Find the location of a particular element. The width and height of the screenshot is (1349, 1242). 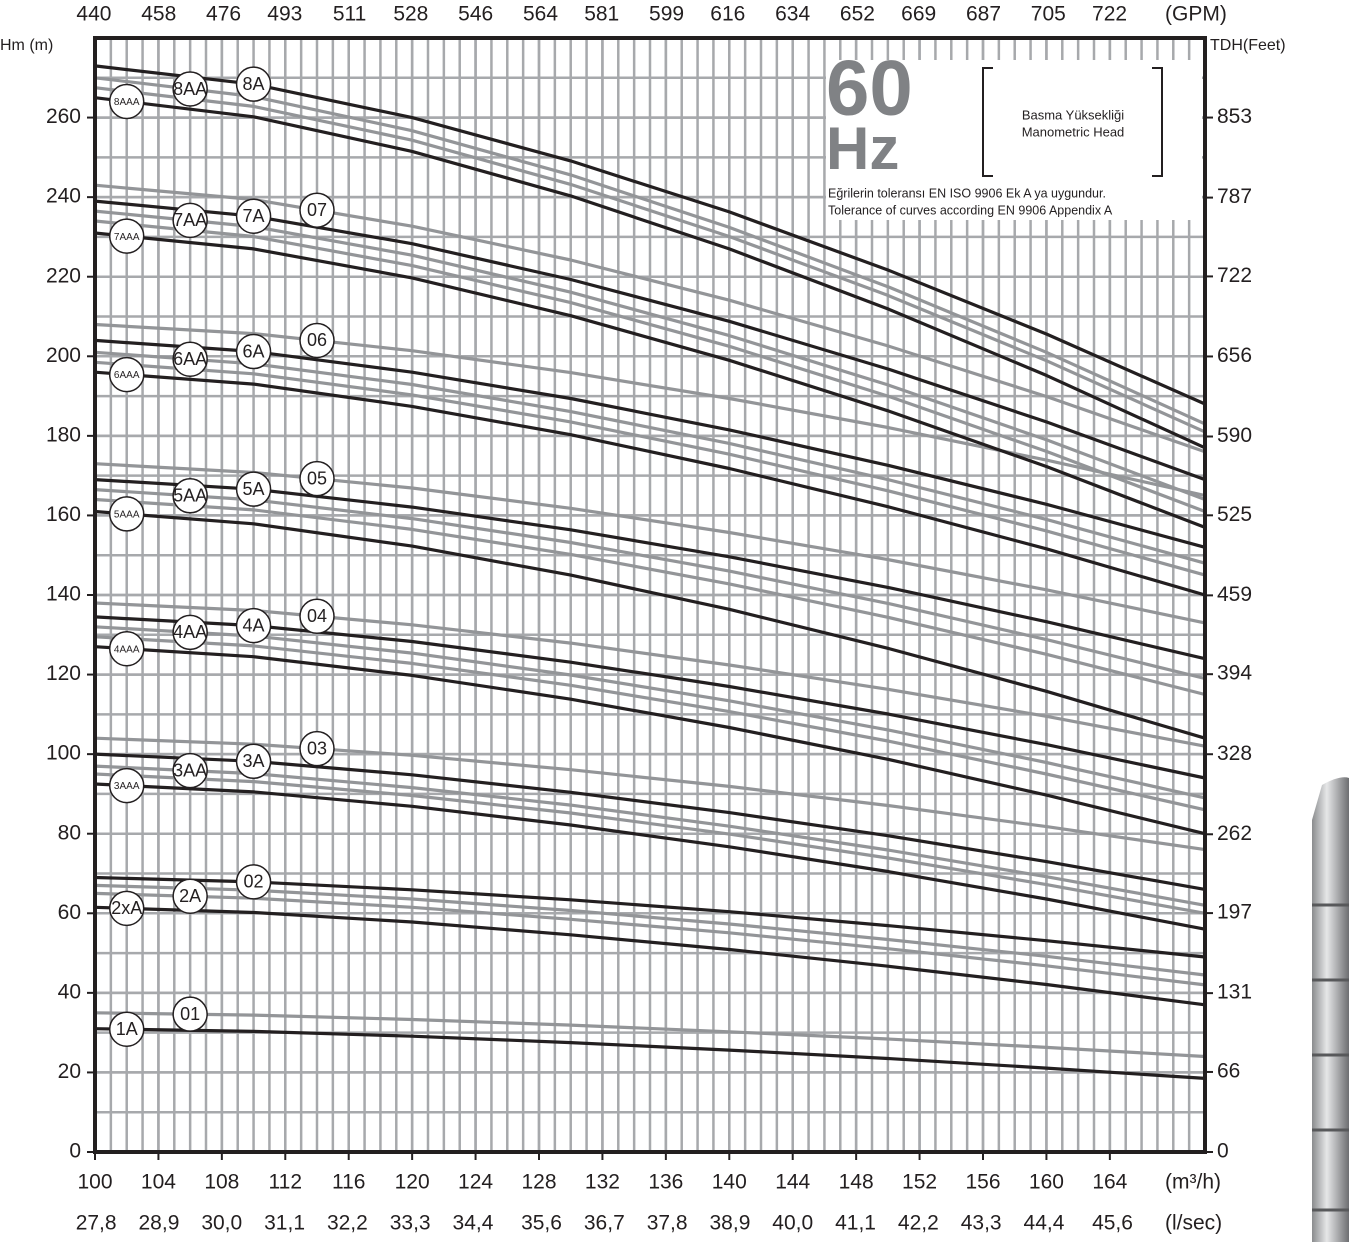

x-tick-label: 164 is located at coordinates (1109, 1182).